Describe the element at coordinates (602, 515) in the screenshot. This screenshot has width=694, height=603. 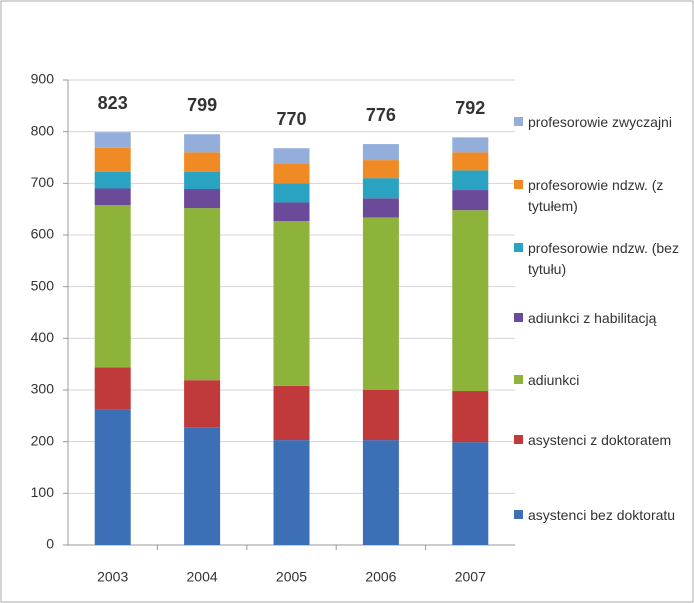
I see `legend-entry: asystenci bez doktoratu` at that location.